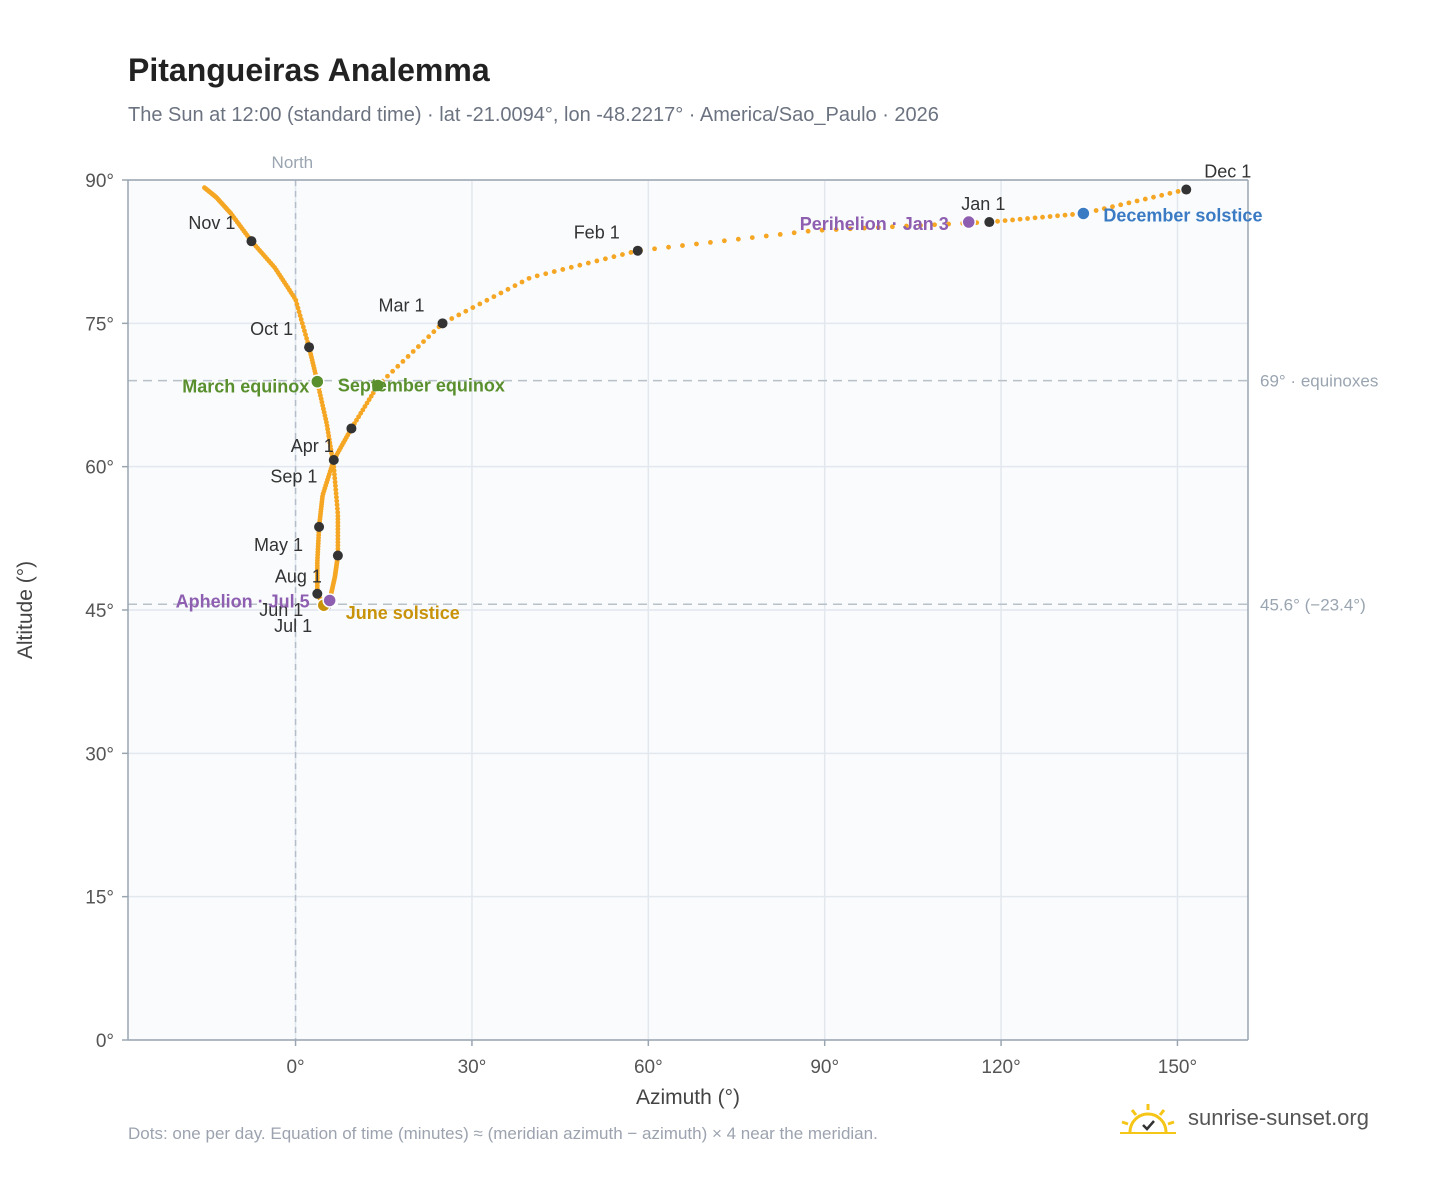  Describe the element at coordinates (25, 610) in the screenshot. I see `y-axis-title: Altitude (°)` at that location.